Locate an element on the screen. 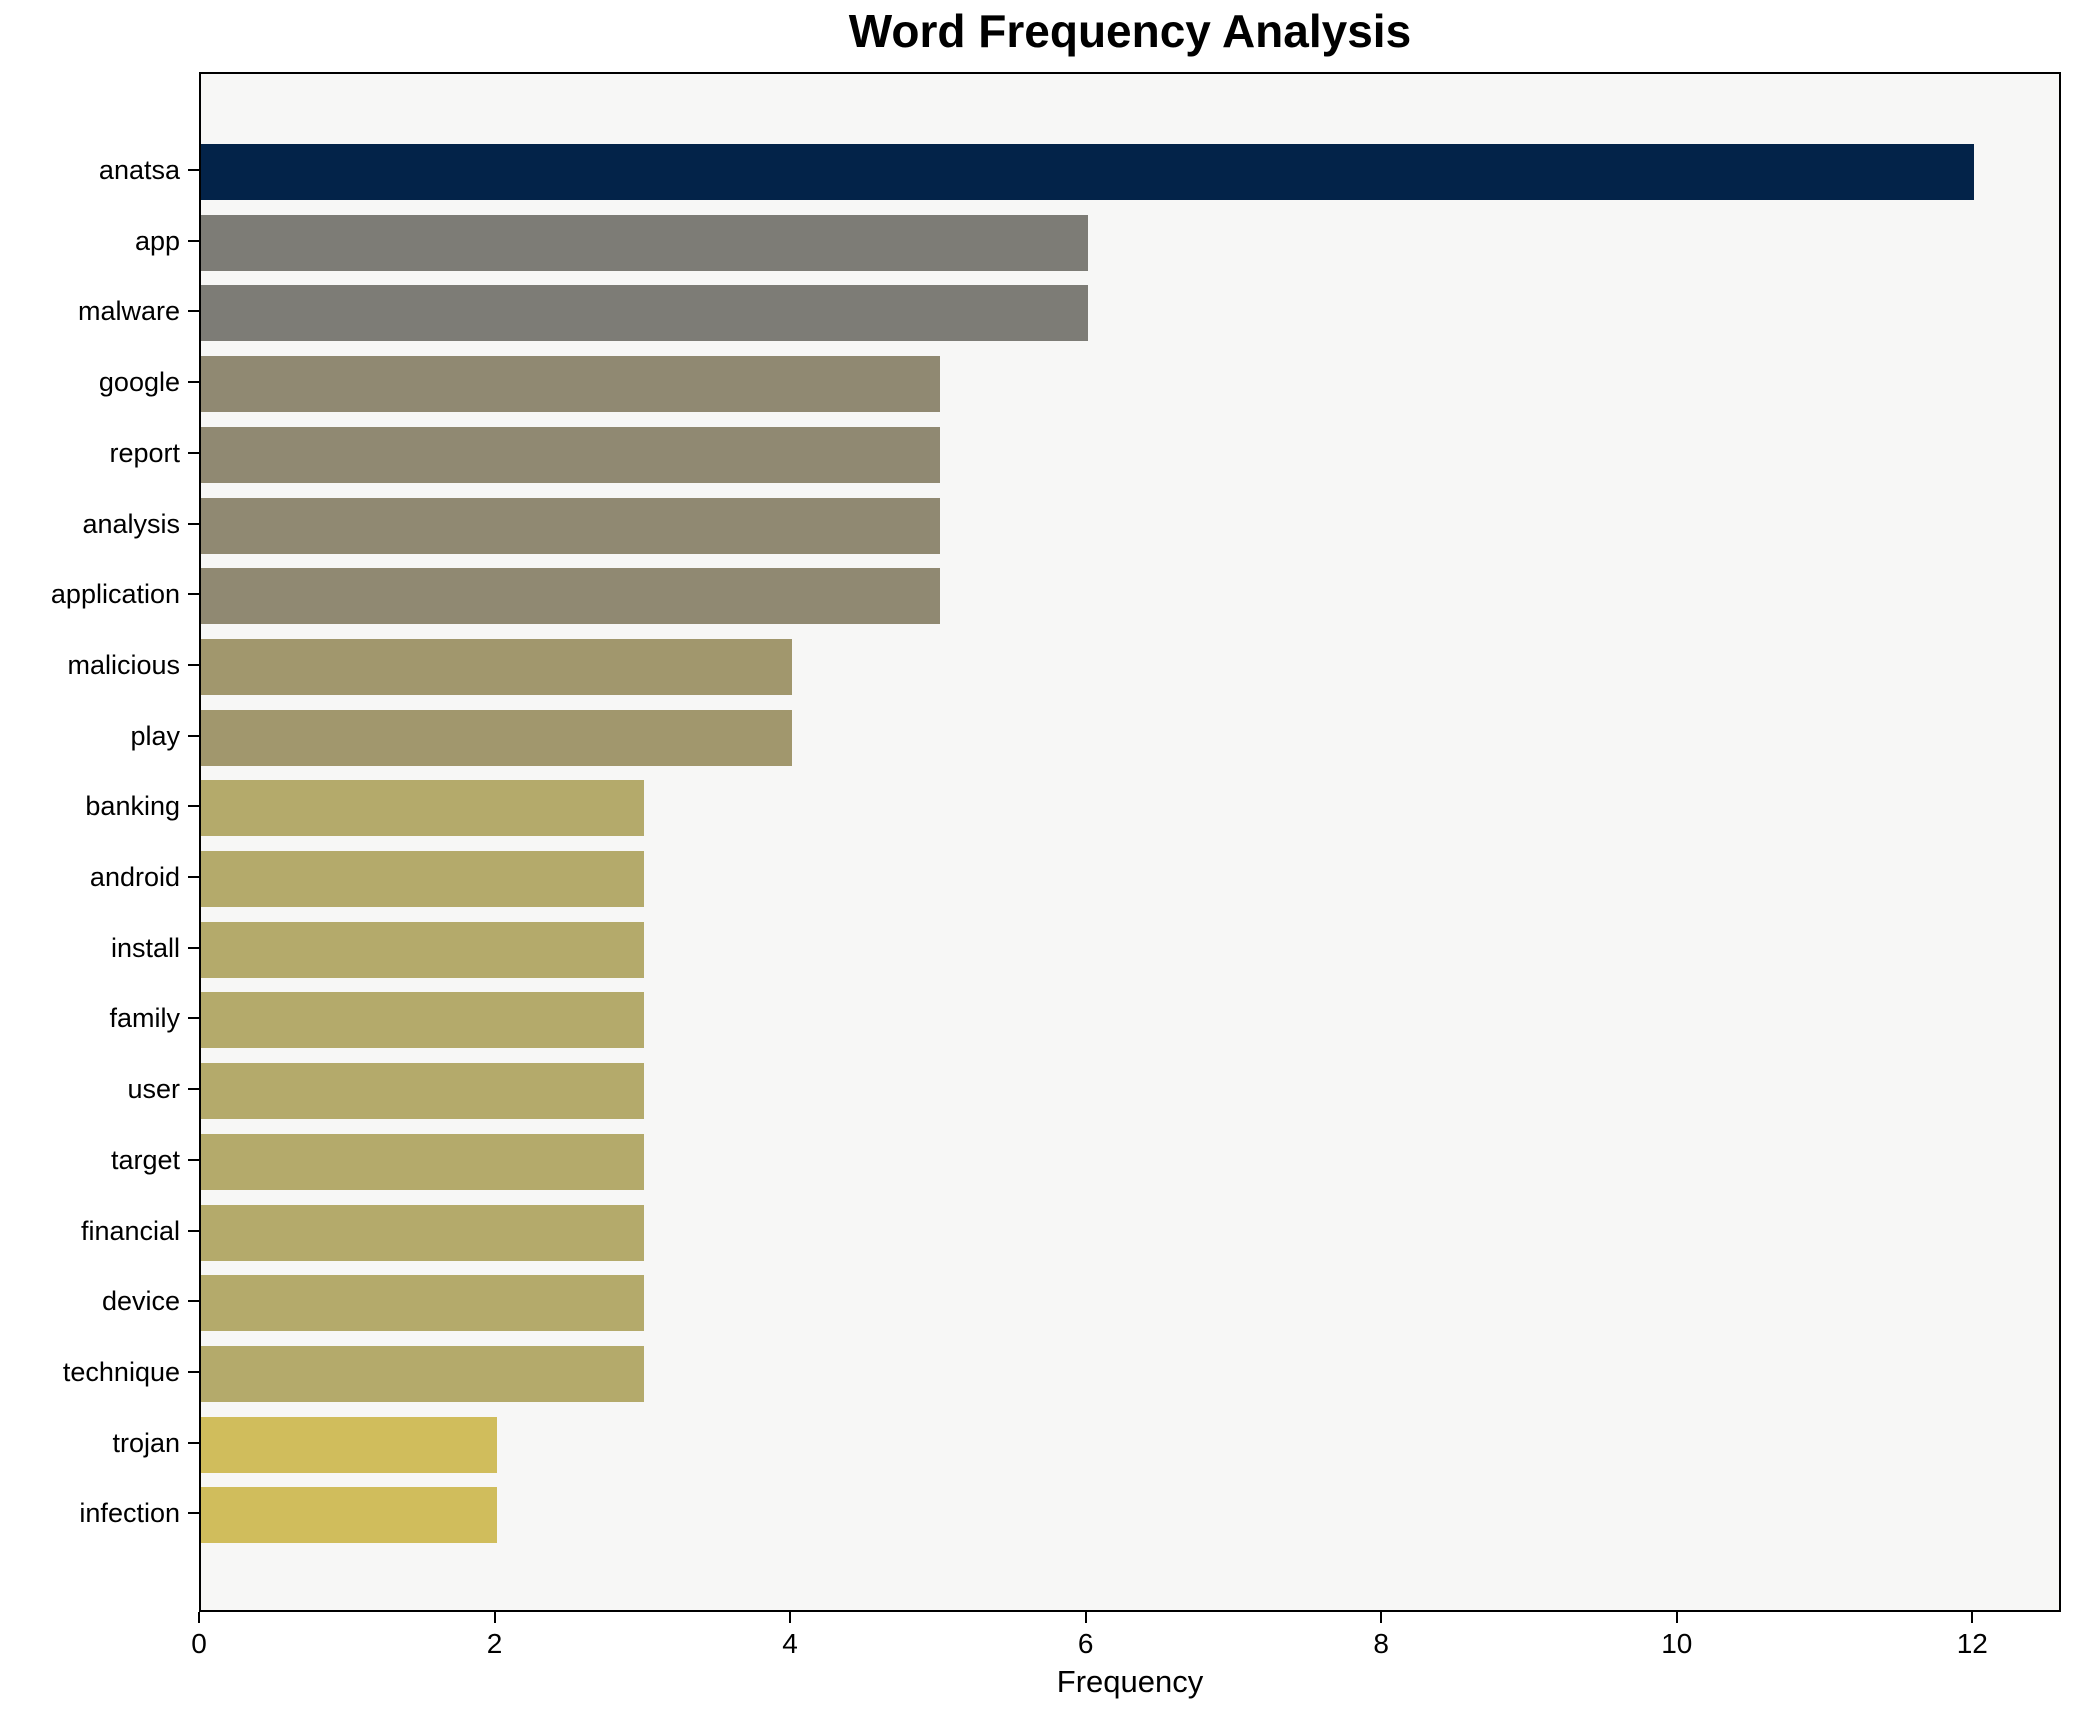 The width and height of the screenshot is (2079, 1722). y-tick-mark-malware is located at coordinates (193, 311).